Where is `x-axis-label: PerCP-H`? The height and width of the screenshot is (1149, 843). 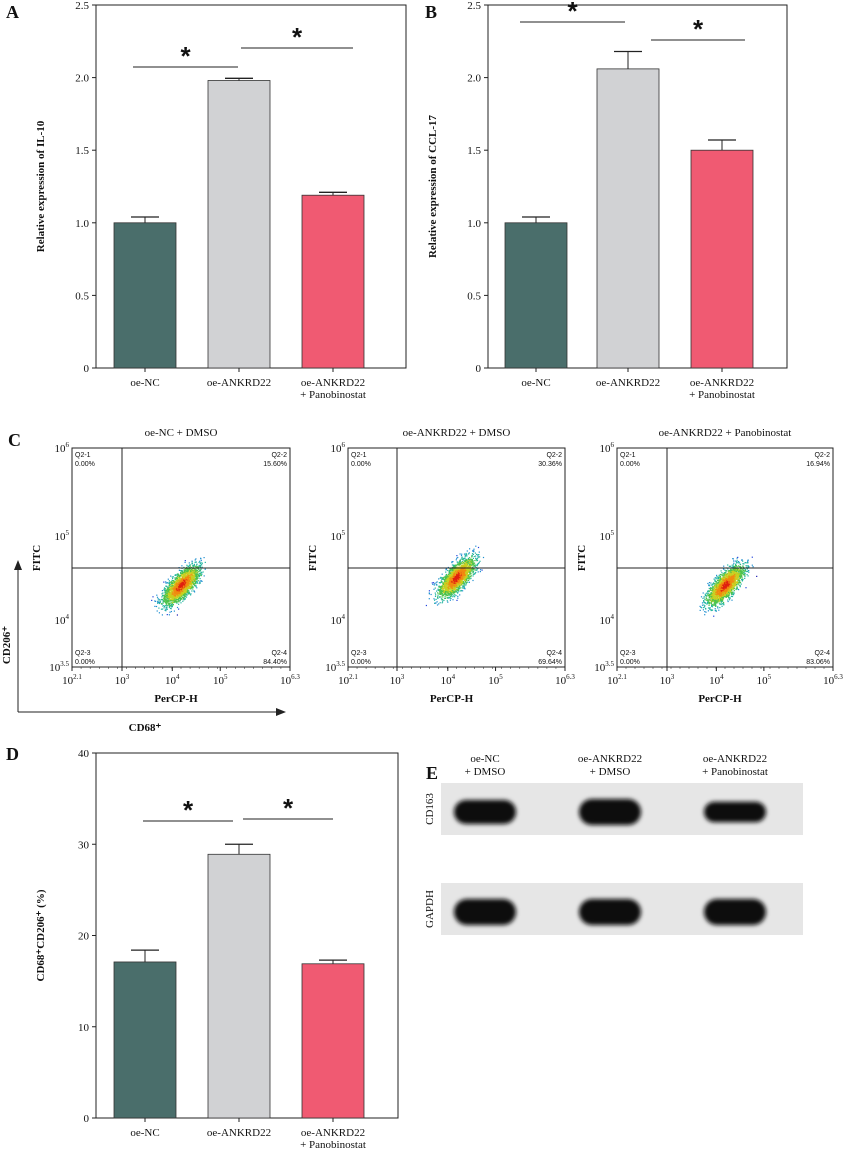
x-axis-label: PerCP-H is located at coordinates (452, 699).